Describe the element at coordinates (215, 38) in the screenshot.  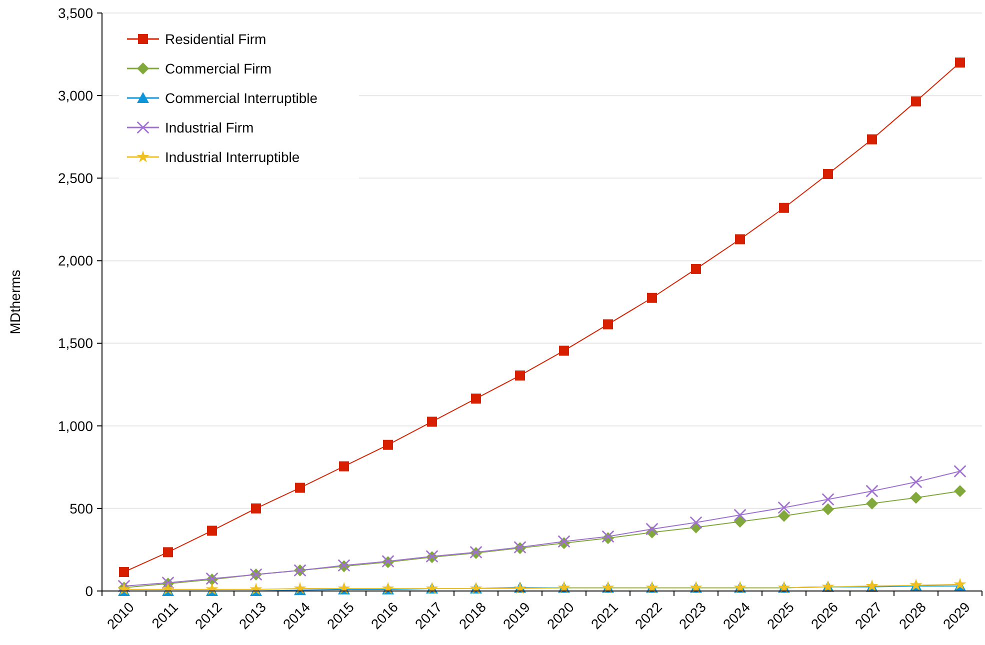
I see `legend-label: Residential Firm` at that location.